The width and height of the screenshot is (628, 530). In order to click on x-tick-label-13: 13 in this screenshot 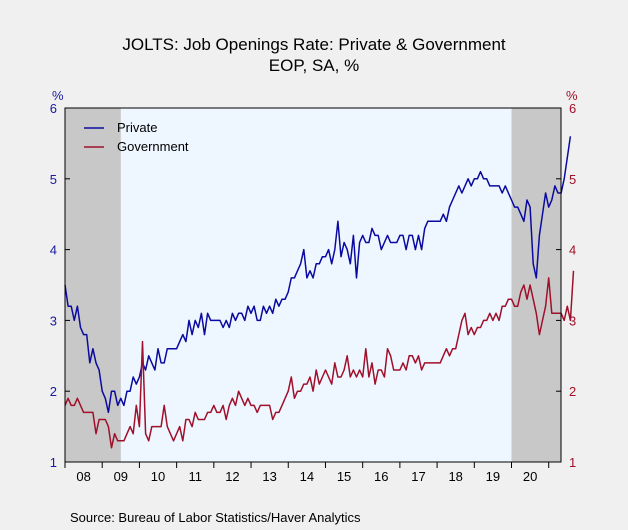, I will do `click(269, 476)`.